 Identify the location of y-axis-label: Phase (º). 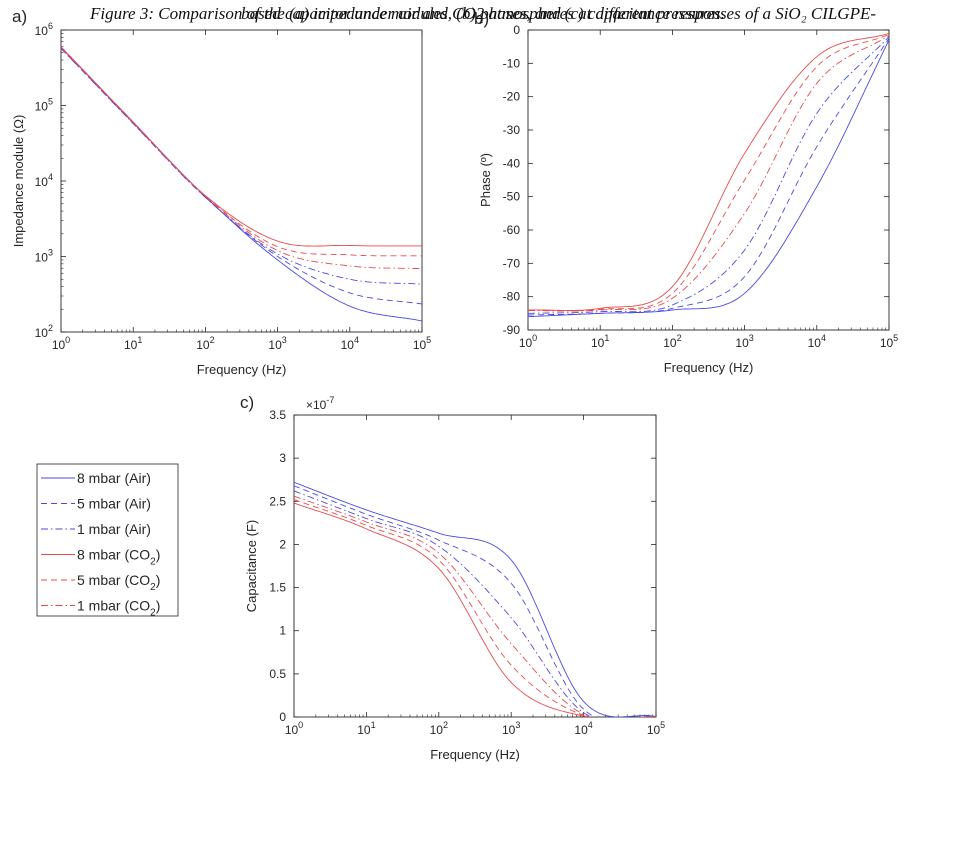
(485, 180).